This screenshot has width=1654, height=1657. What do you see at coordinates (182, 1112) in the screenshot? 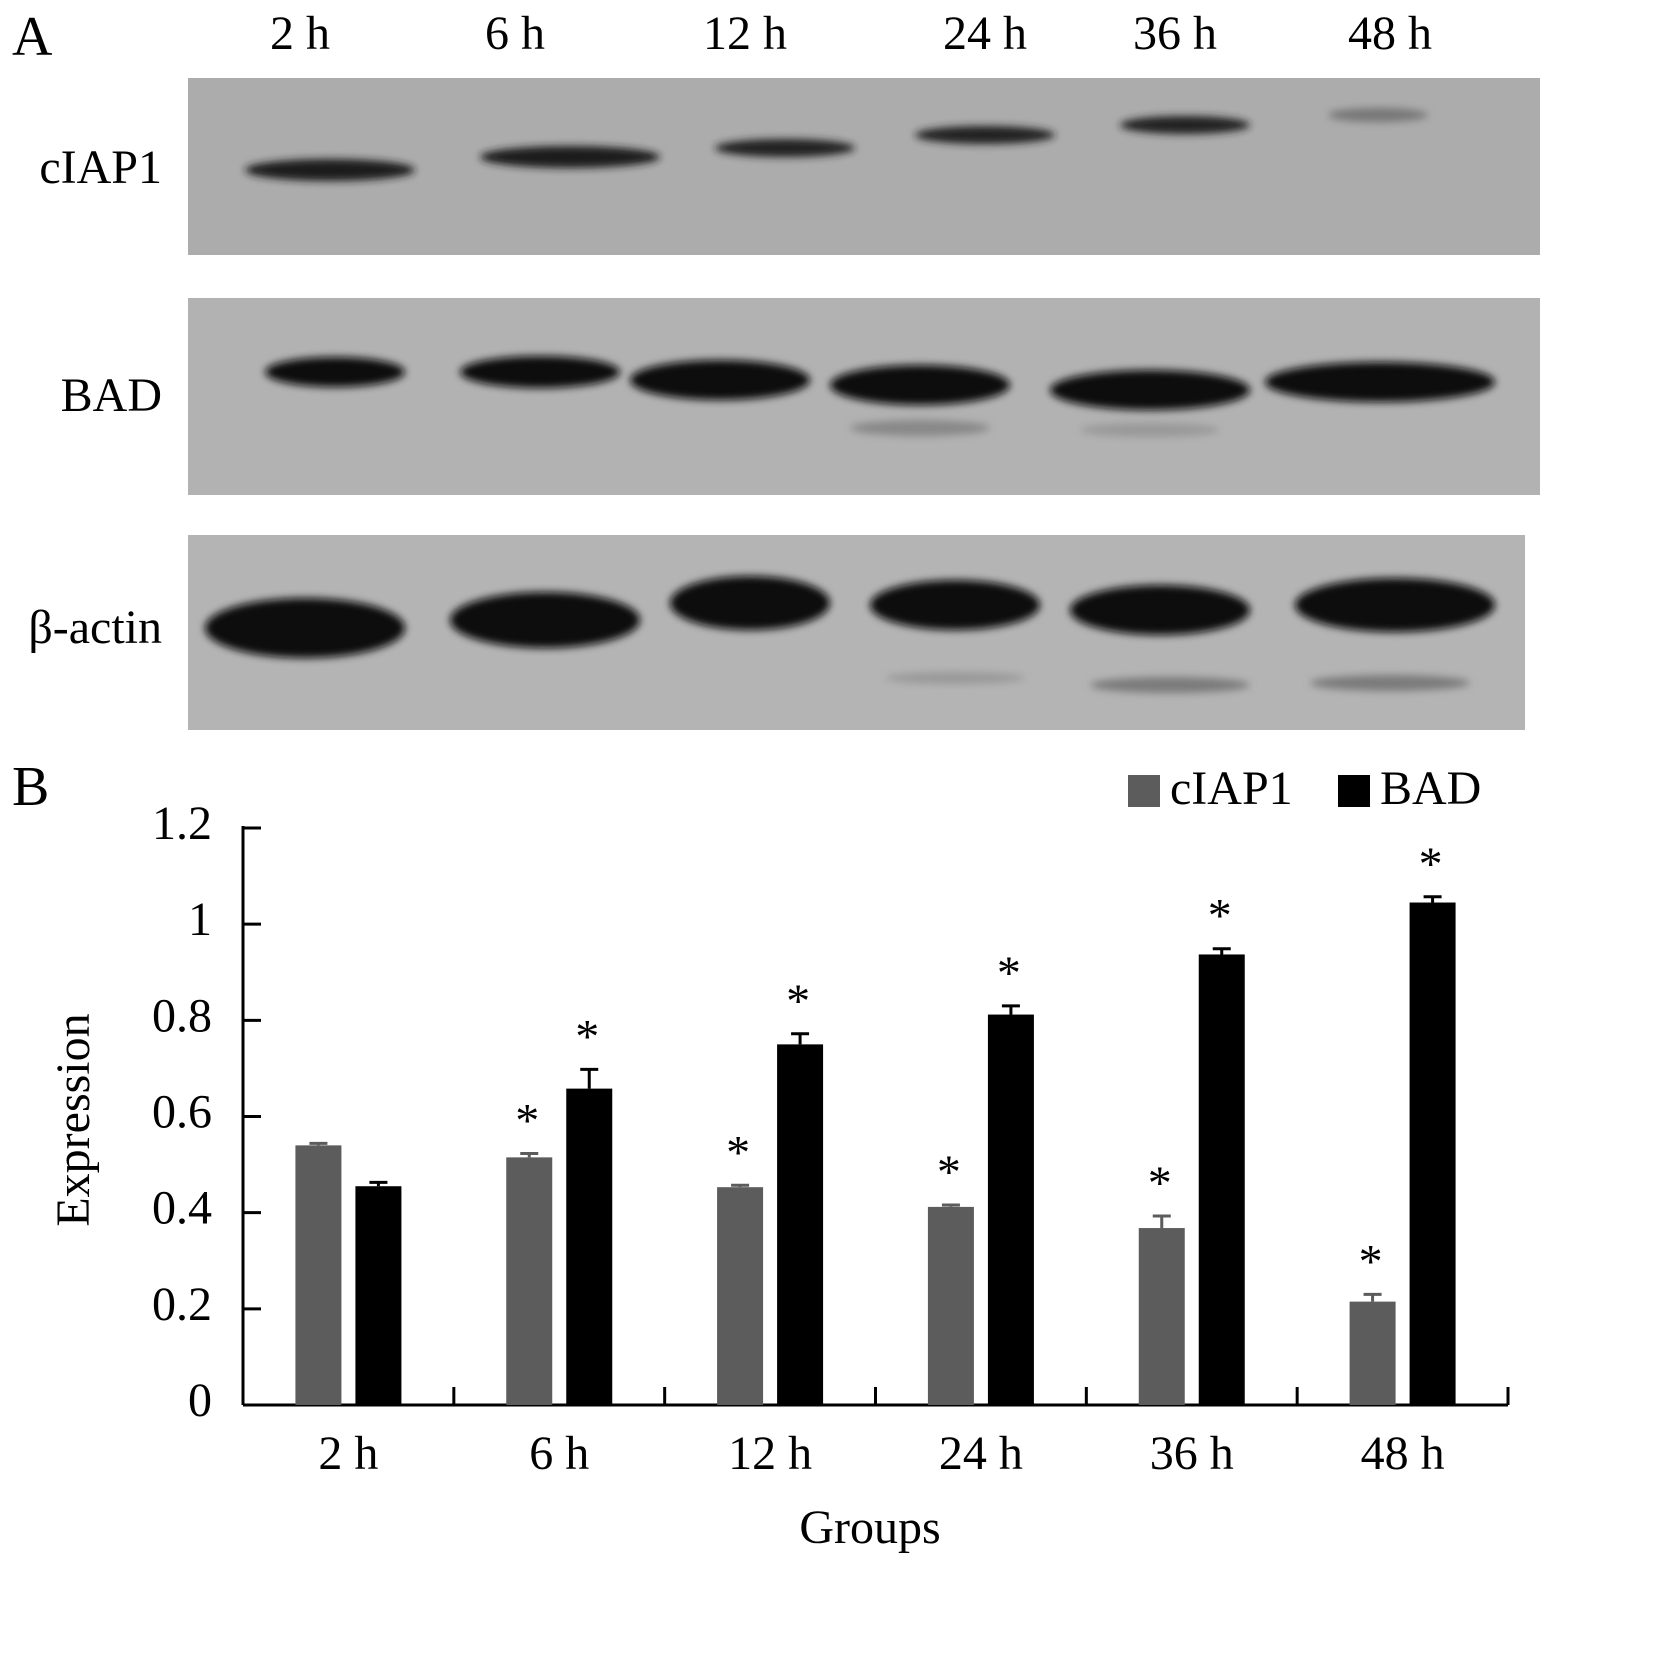
I see `y-tick-label: 0.6` at bounding box center [182, 1112].